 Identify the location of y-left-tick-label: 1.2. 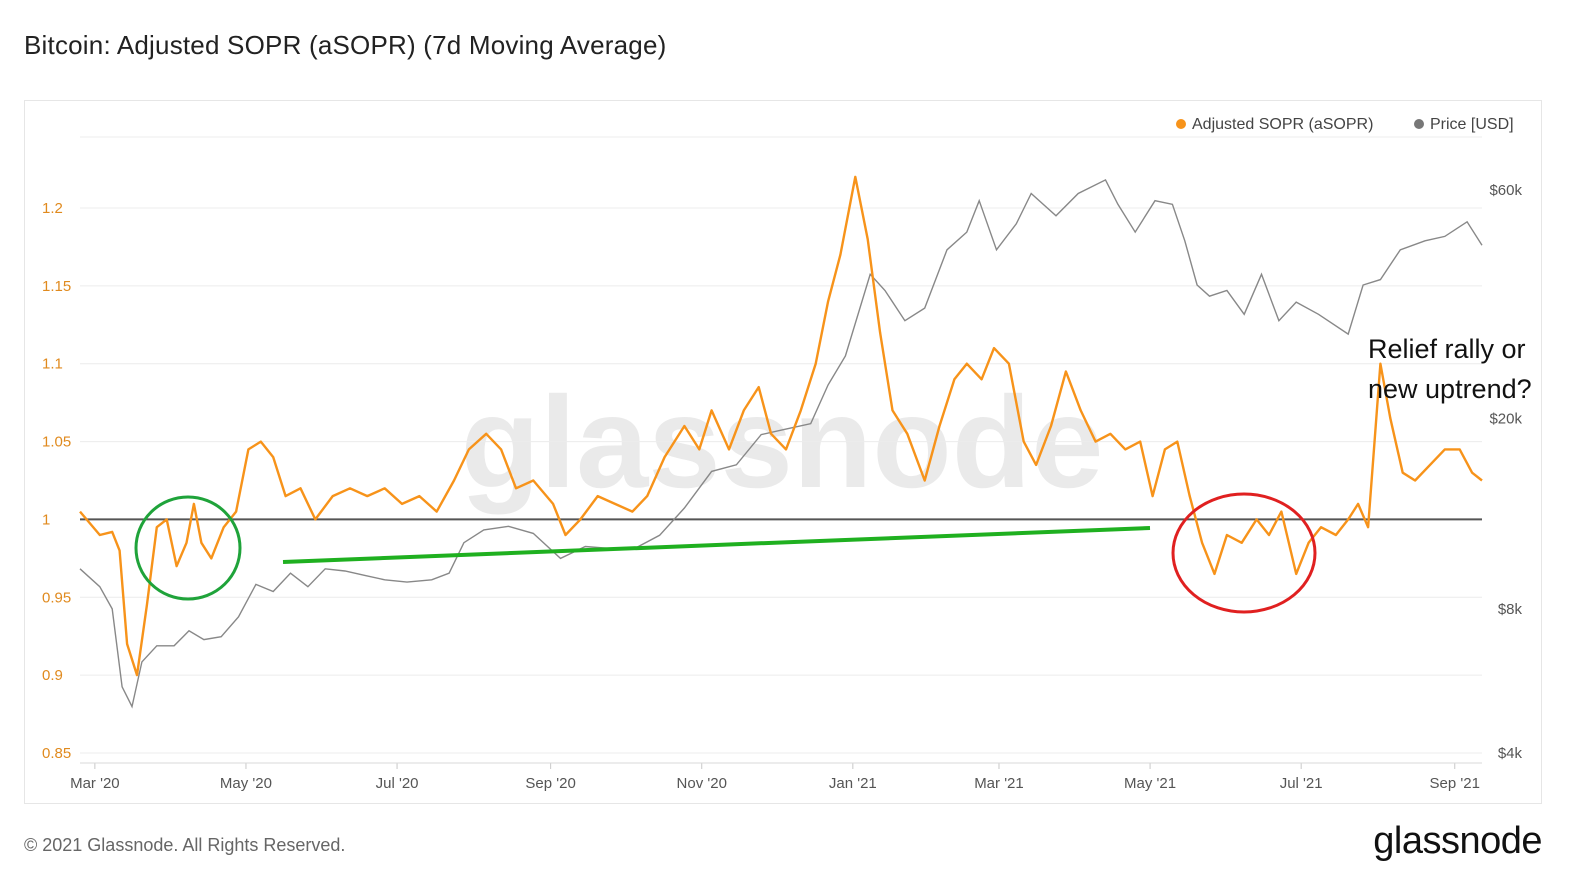
(52, 208).